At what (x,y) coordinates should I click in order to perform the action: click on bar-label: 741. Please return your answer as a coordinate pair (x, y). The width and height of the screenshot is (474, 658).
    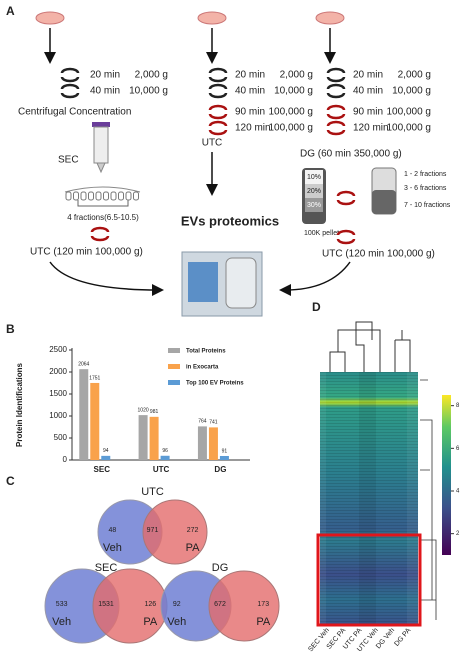
    Looking at the image, I should click on (213, 423).